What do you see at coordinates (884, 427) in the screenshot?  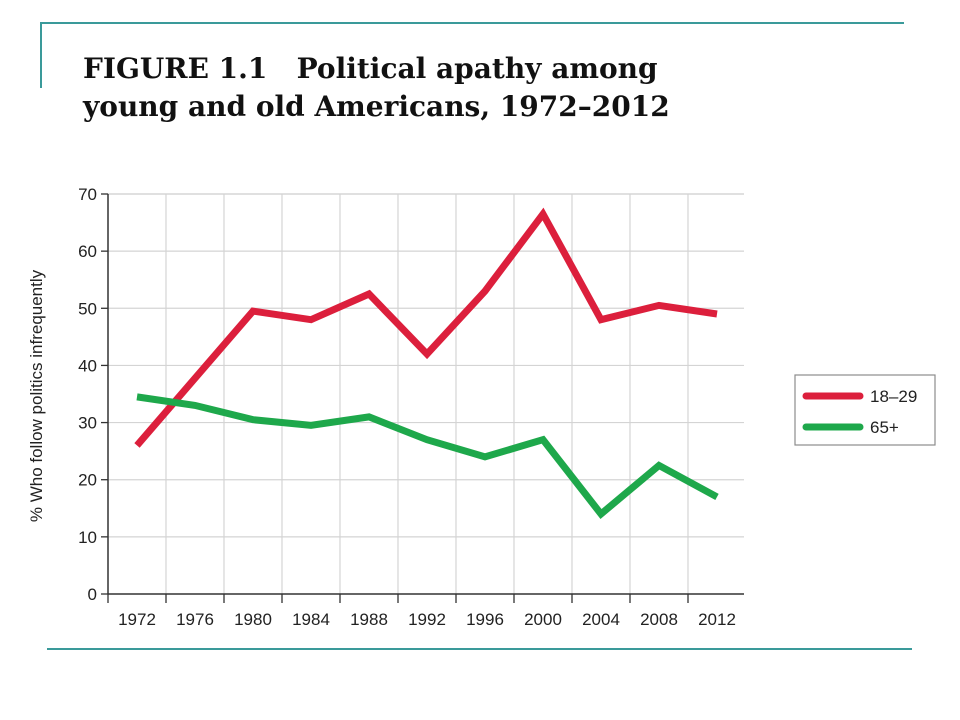 I see `legend-label: 65+` at bounding box center [884, 427].